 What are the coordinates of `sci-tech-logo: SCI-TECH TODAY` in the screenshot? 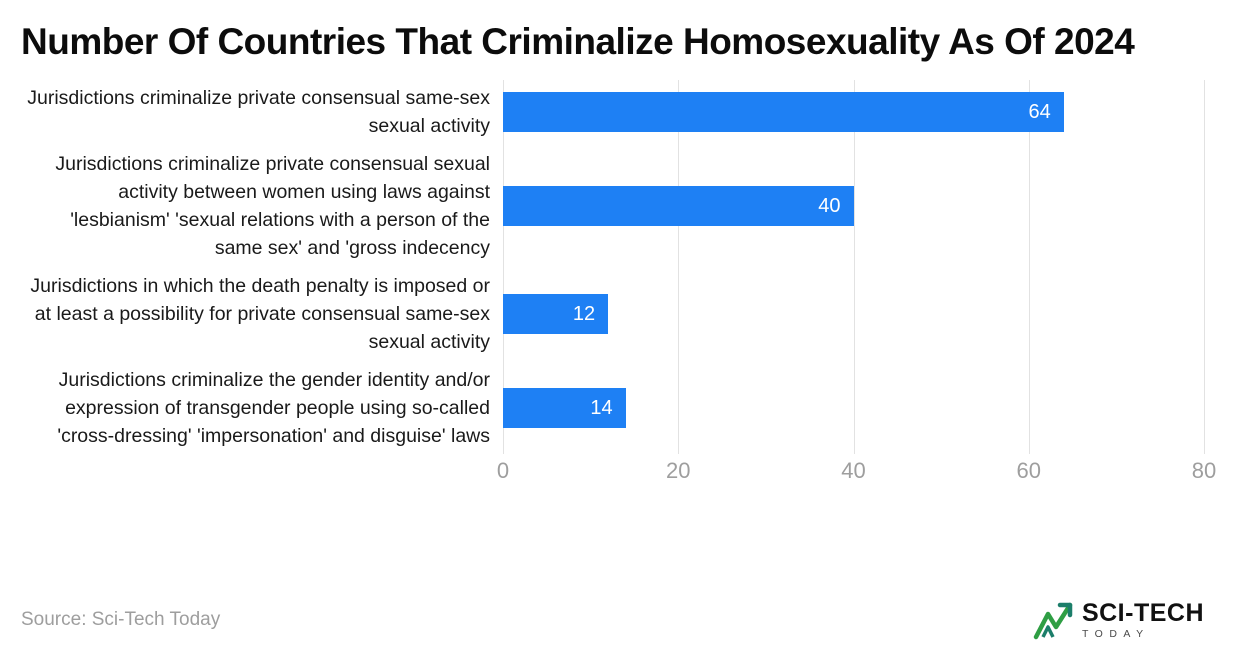 It's located at (1118, 620).